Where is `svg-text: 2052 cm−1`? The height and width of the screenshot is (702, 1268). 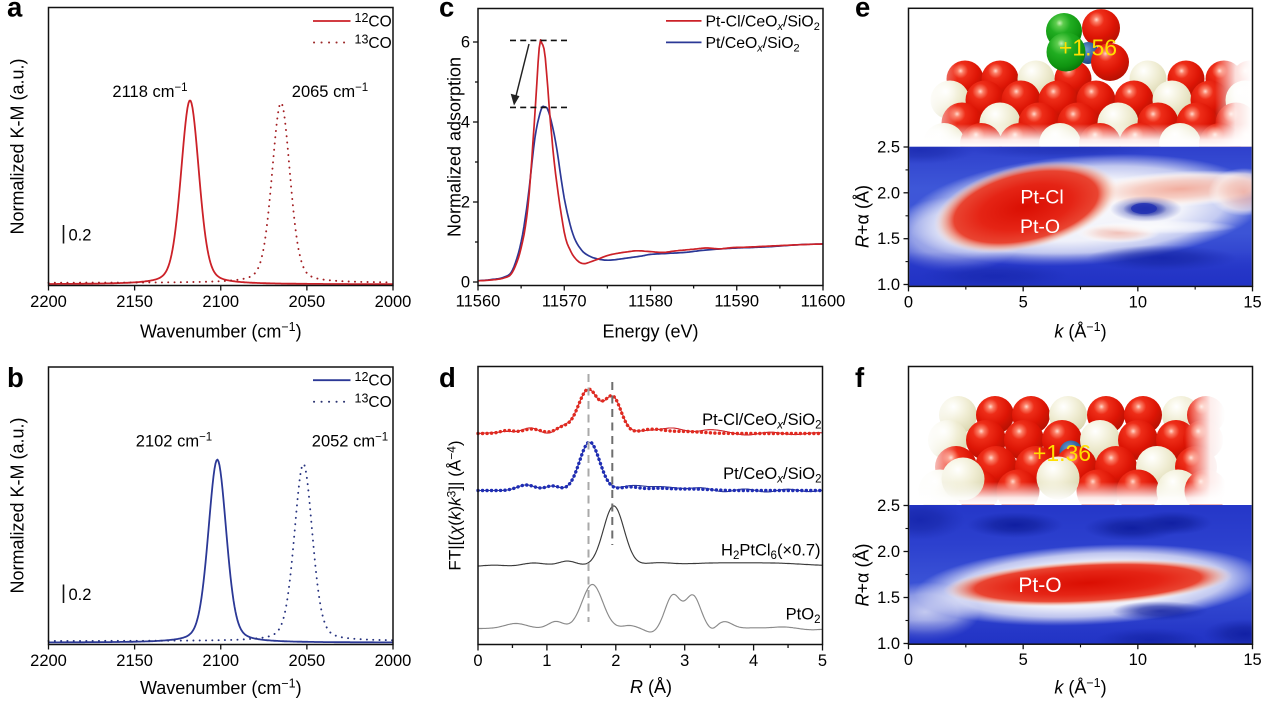
svg-text: 2052 cm−1 is located at coordinates (350, 441).